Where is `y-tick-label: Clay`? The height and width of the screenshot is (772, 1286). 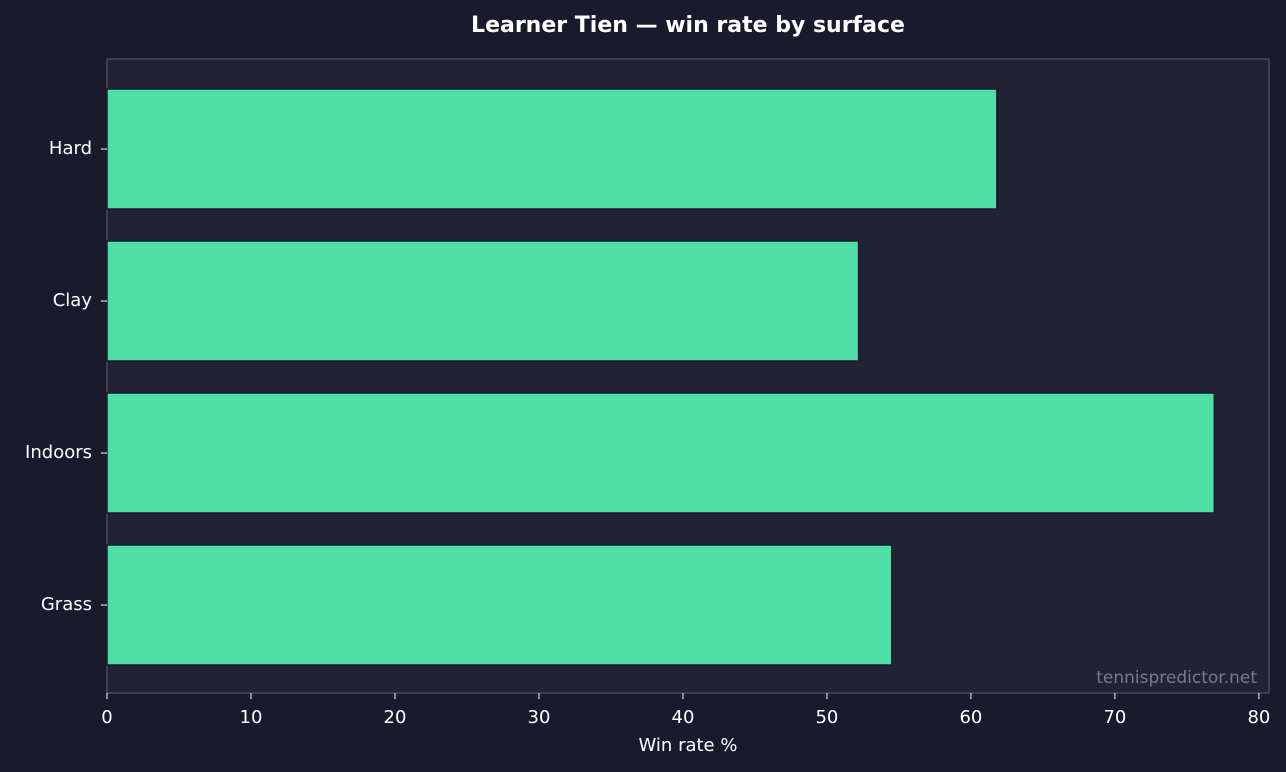 y-tick-label: Clay is located at coordinates (73, 300).